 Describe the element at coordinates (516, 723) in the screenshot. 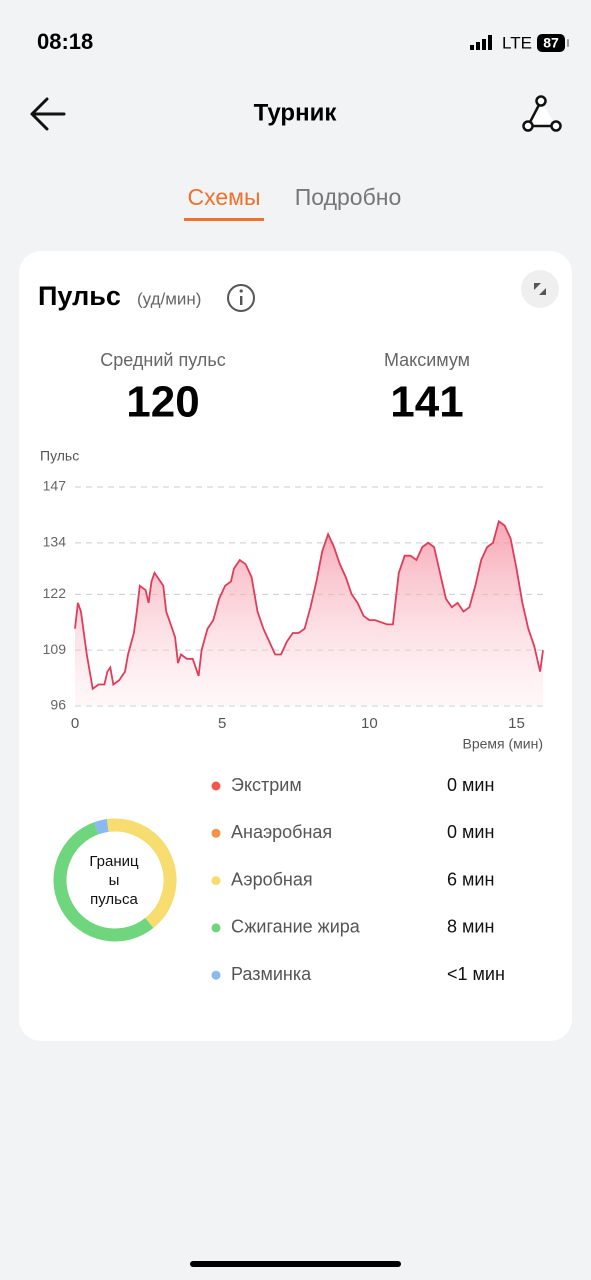

I see `x-tick-label: 15` at that location.